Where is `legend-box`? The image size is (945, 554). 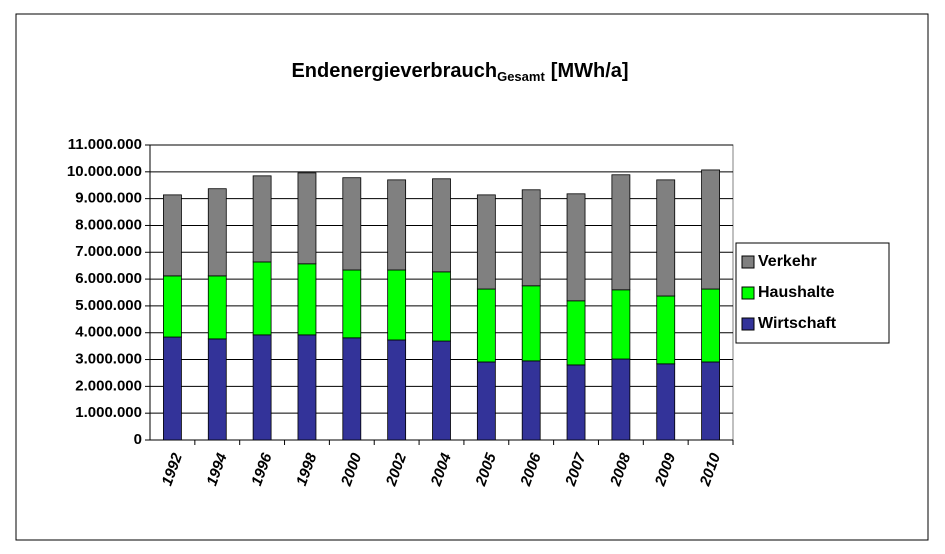
legend-box is located at coordinates (812, 293).